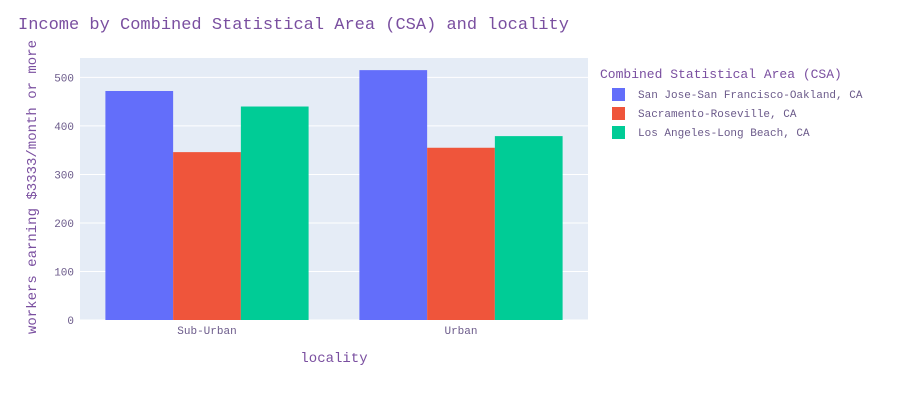 This screenshot has width=900, height=400. Describe the element at coordinates (64, 200) in the screenshot. I see `y-axis-ticks: 0 100 200 300 400 500` at that location.